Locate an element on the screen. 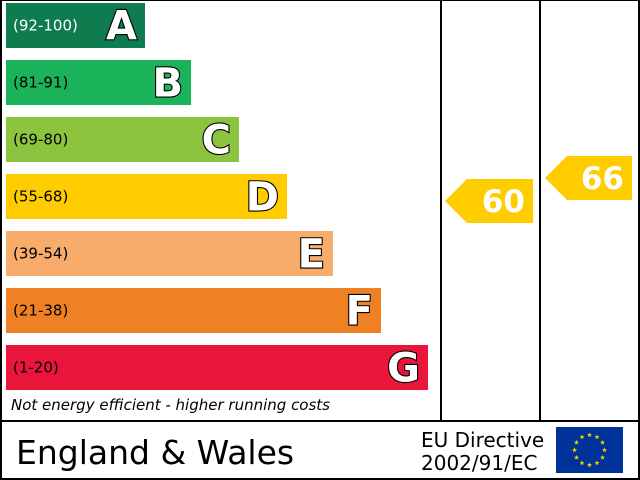 The image size is (640, 480). rating-markers: 60 66 is located at coordinates (538, 189).